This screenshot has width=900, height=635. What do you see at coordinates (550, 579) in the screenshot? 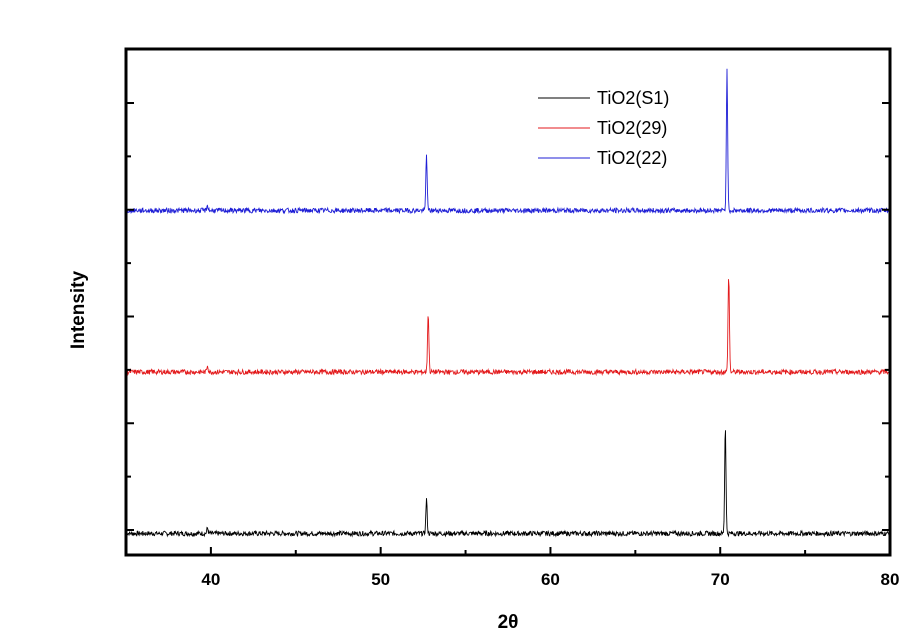
I see `x-tick-label: 60` at bounding box center [550, 579].